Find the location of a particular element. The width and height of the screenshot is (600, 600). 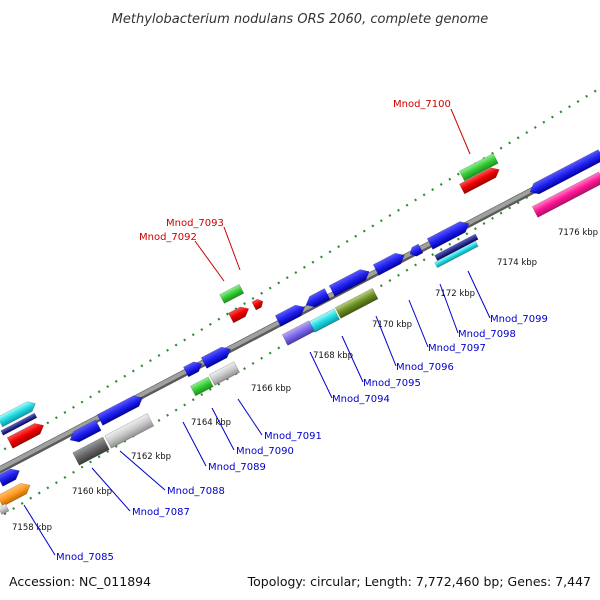

gene-mnod-7088-b is located at coordinates (91, 451).